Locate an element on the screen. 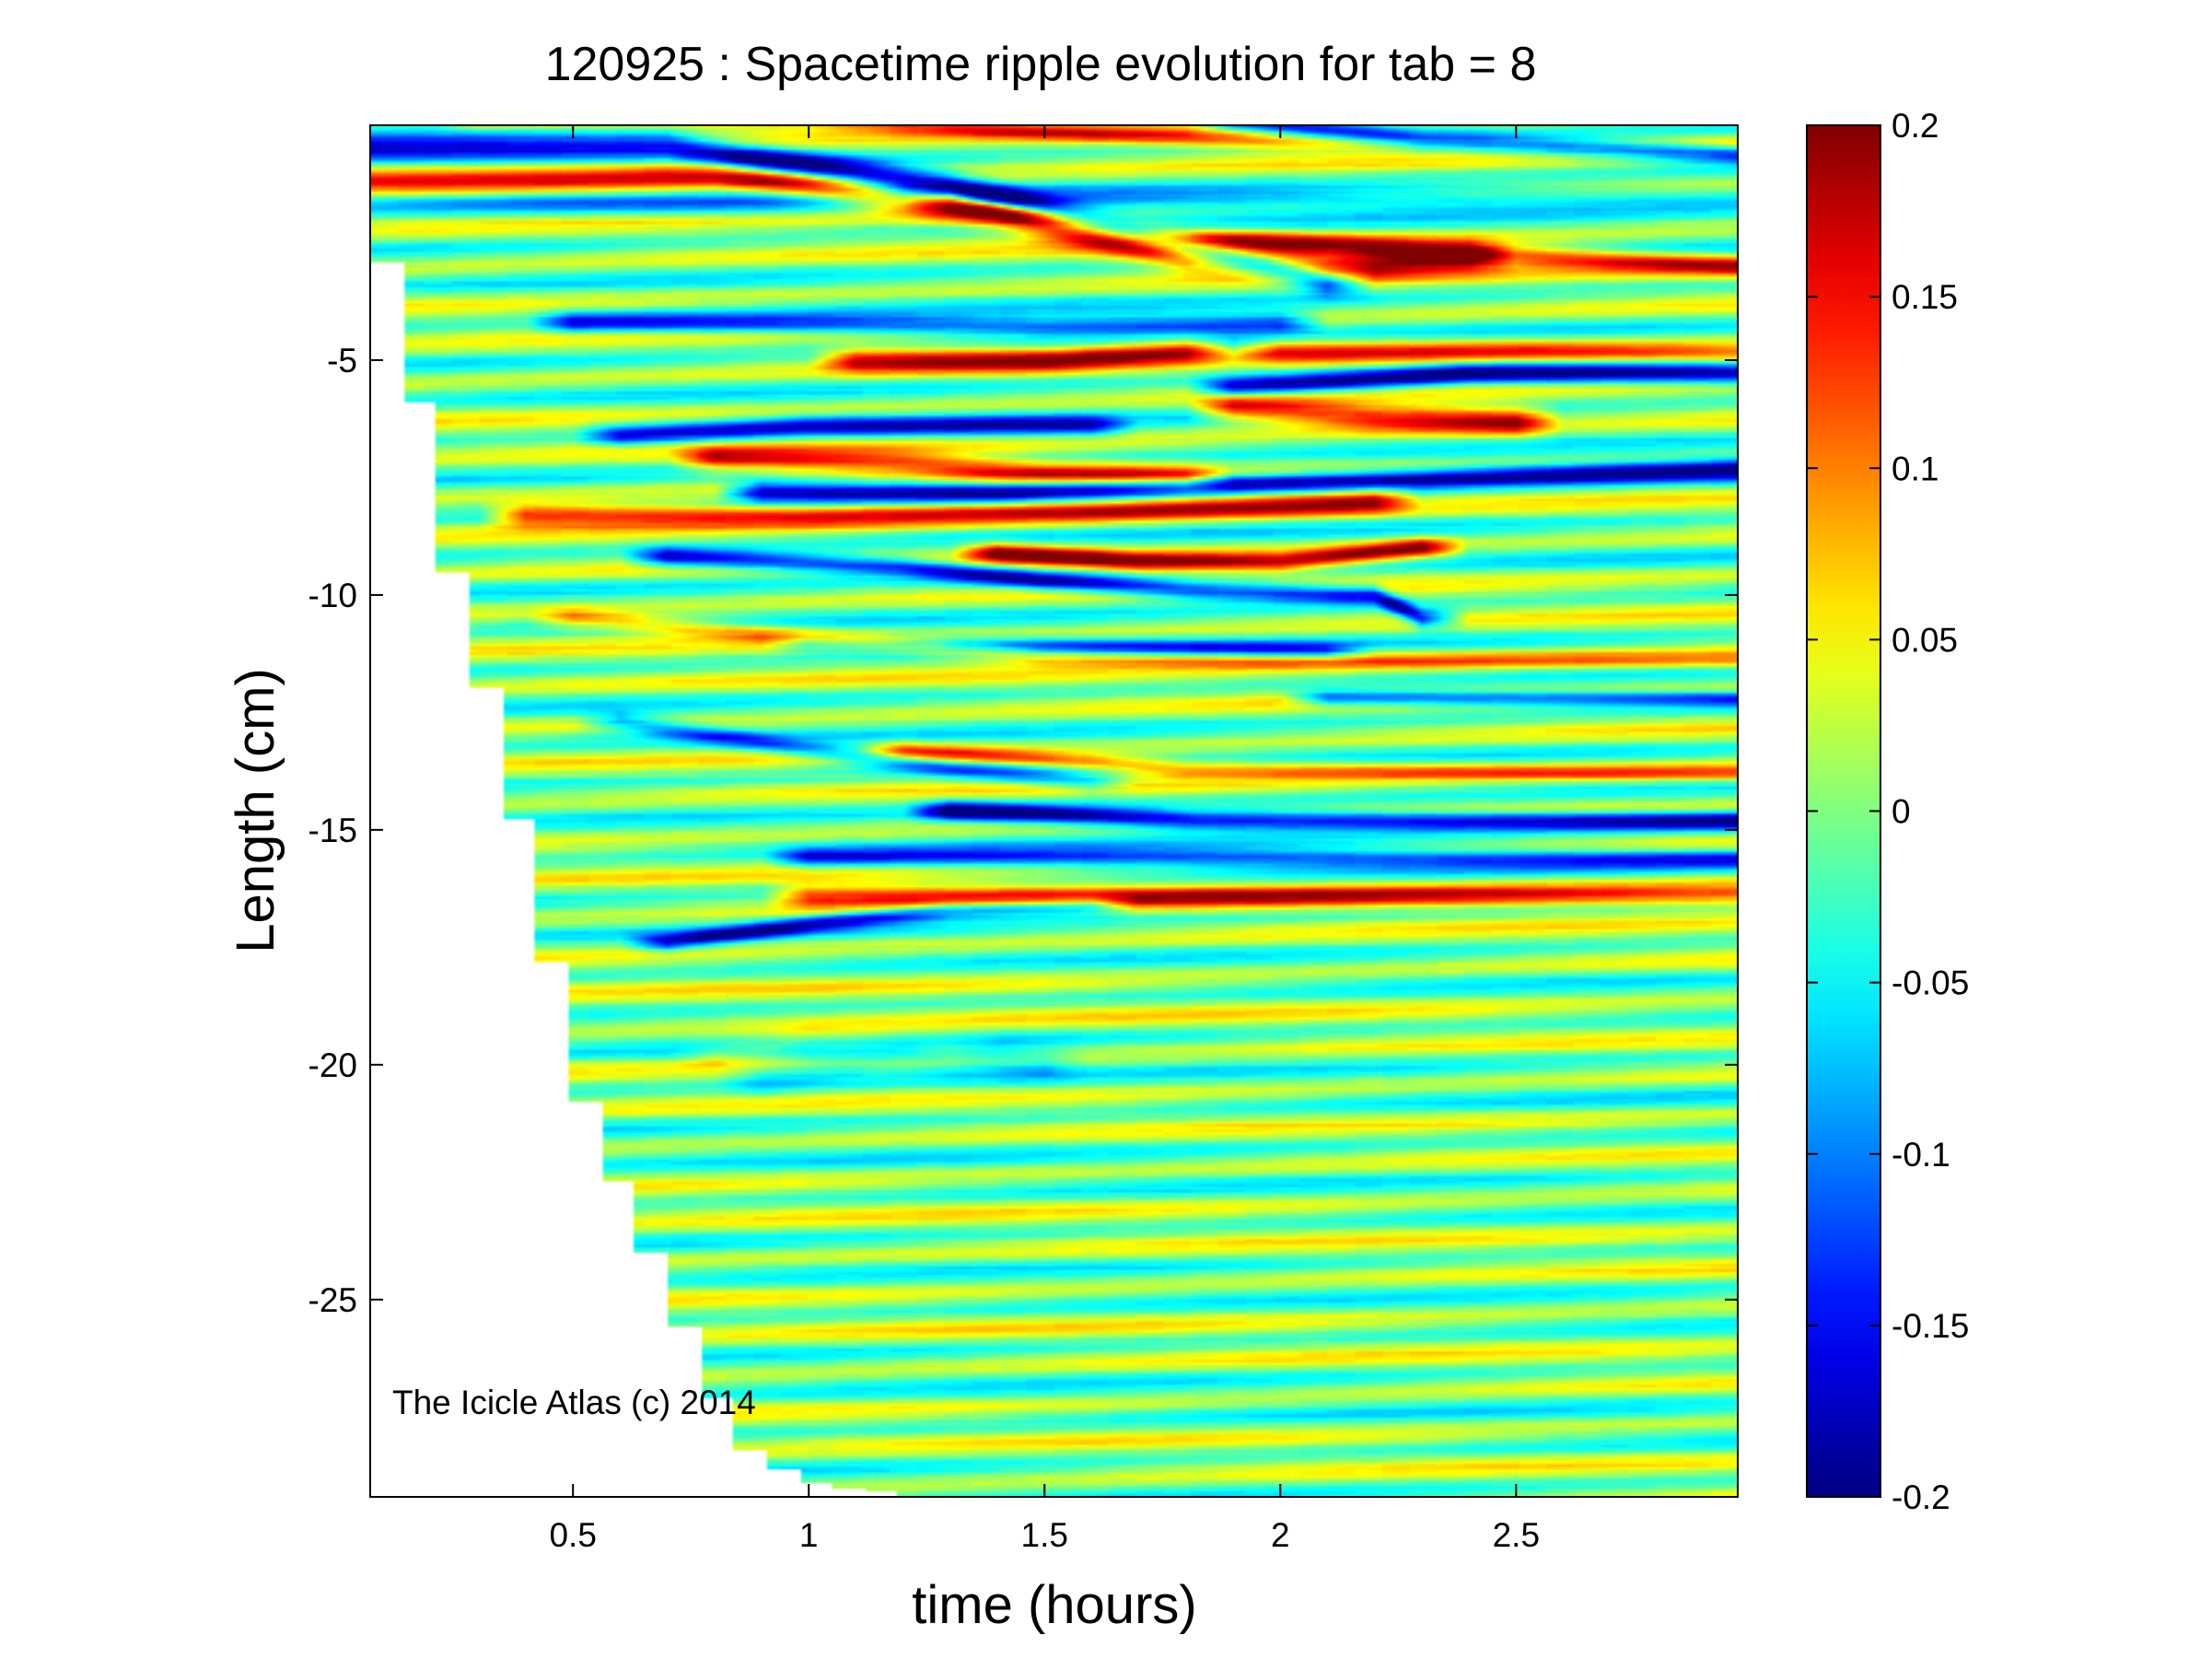 This screenshot has height=1659, width=2212. colorbar-tick-label: 0.1 is located at coordinates (1915, 468).